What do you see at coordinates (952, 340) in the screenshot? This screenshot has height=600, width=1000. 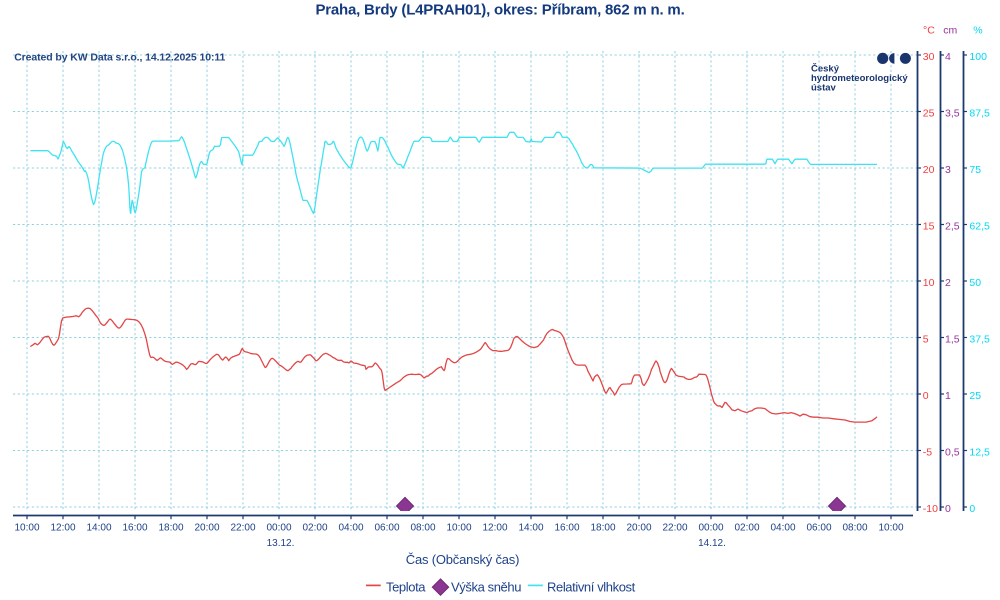 I see `svg-text: 1,5` at bounding box center [952, 340].